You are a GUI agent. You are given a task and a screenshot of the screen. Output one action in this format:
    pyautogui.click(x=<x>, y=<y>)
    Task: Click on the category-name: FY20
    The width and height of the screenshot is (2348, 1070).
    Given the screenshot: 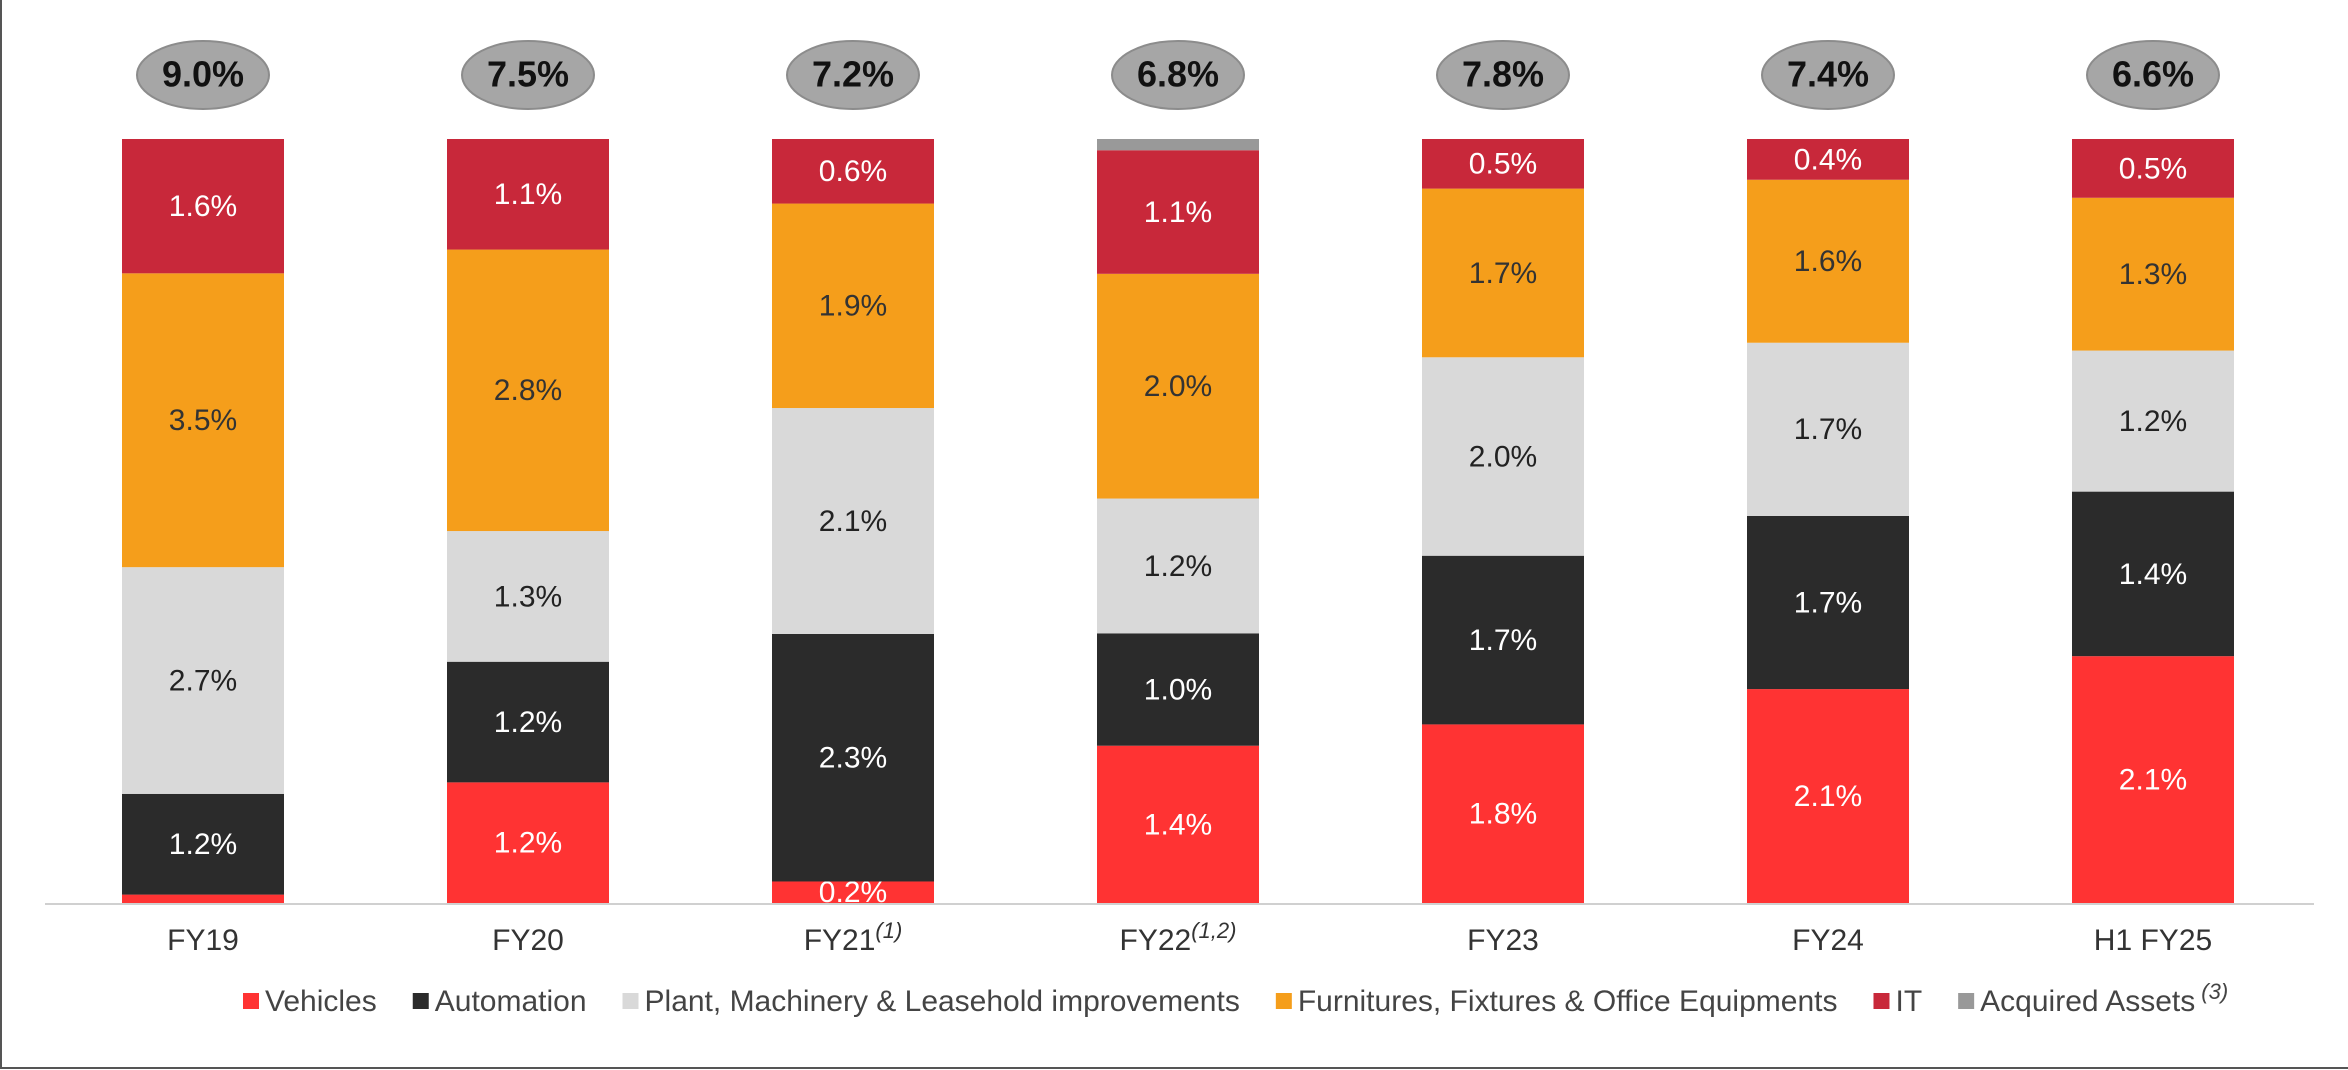 What is the action you would take?
    pyautogui.click(x=528, y=940)
    